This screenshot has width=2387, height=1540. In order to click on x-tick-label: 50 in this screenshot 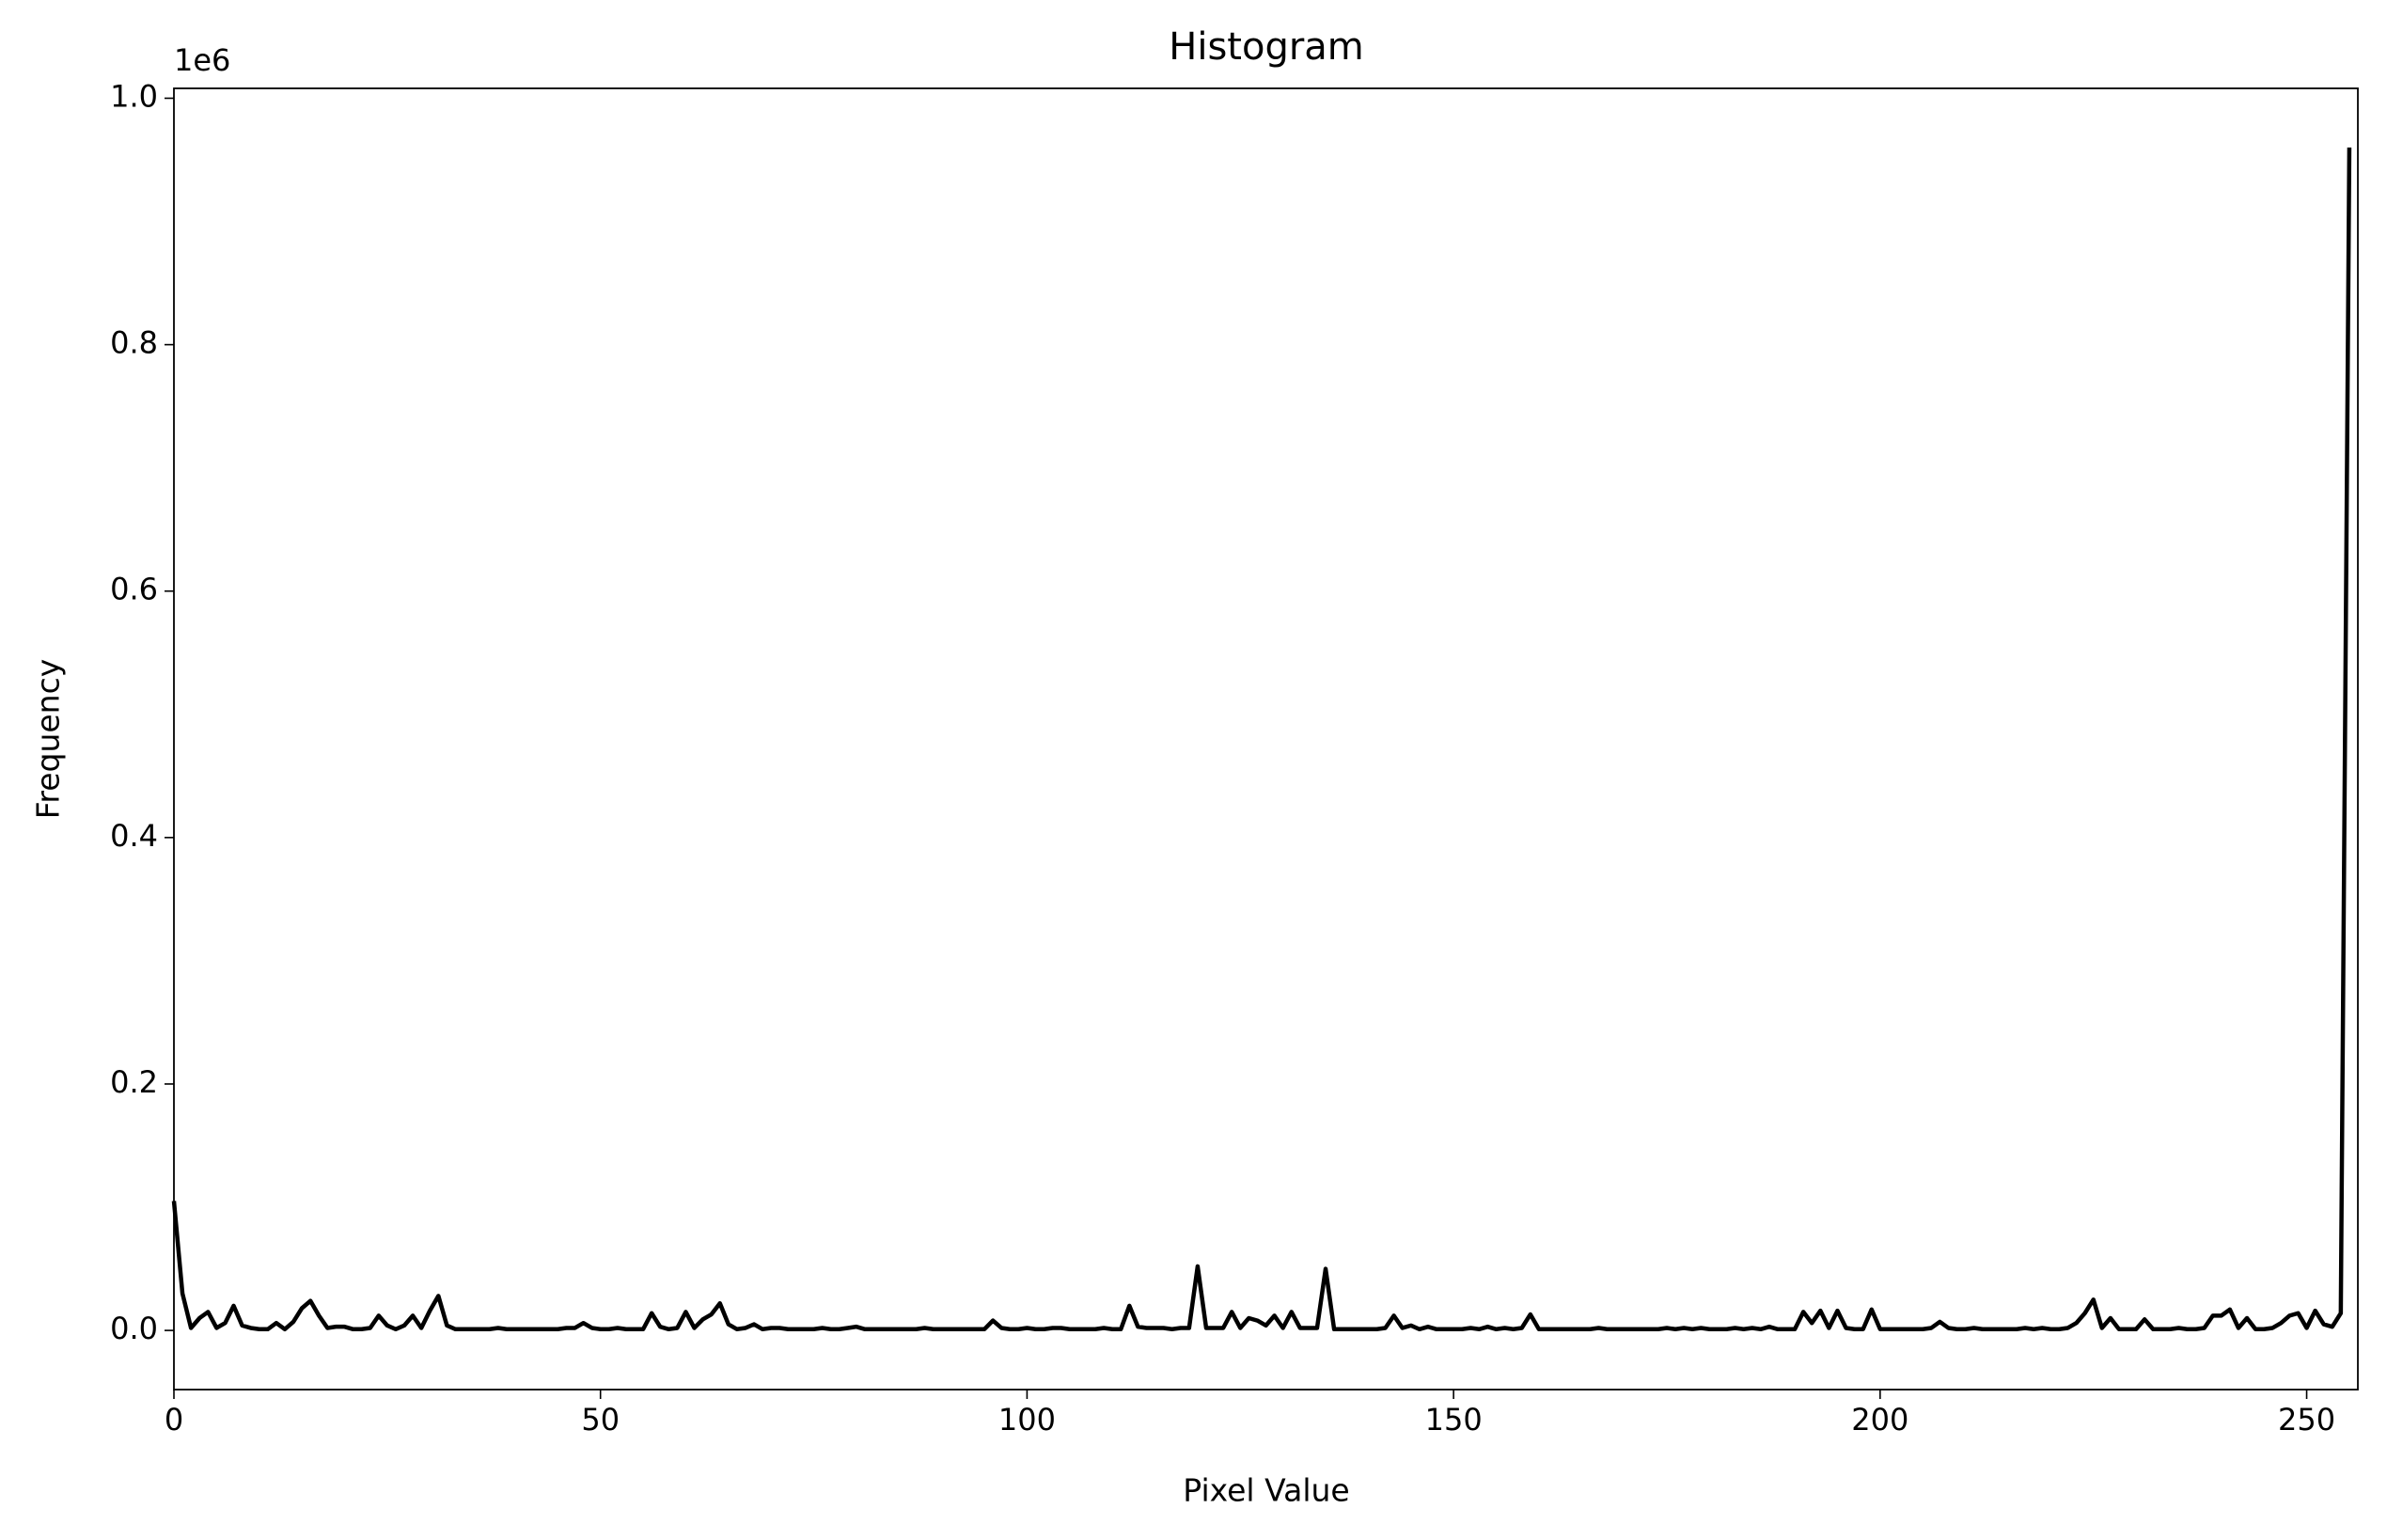, I will do `click(600, 1420)`.